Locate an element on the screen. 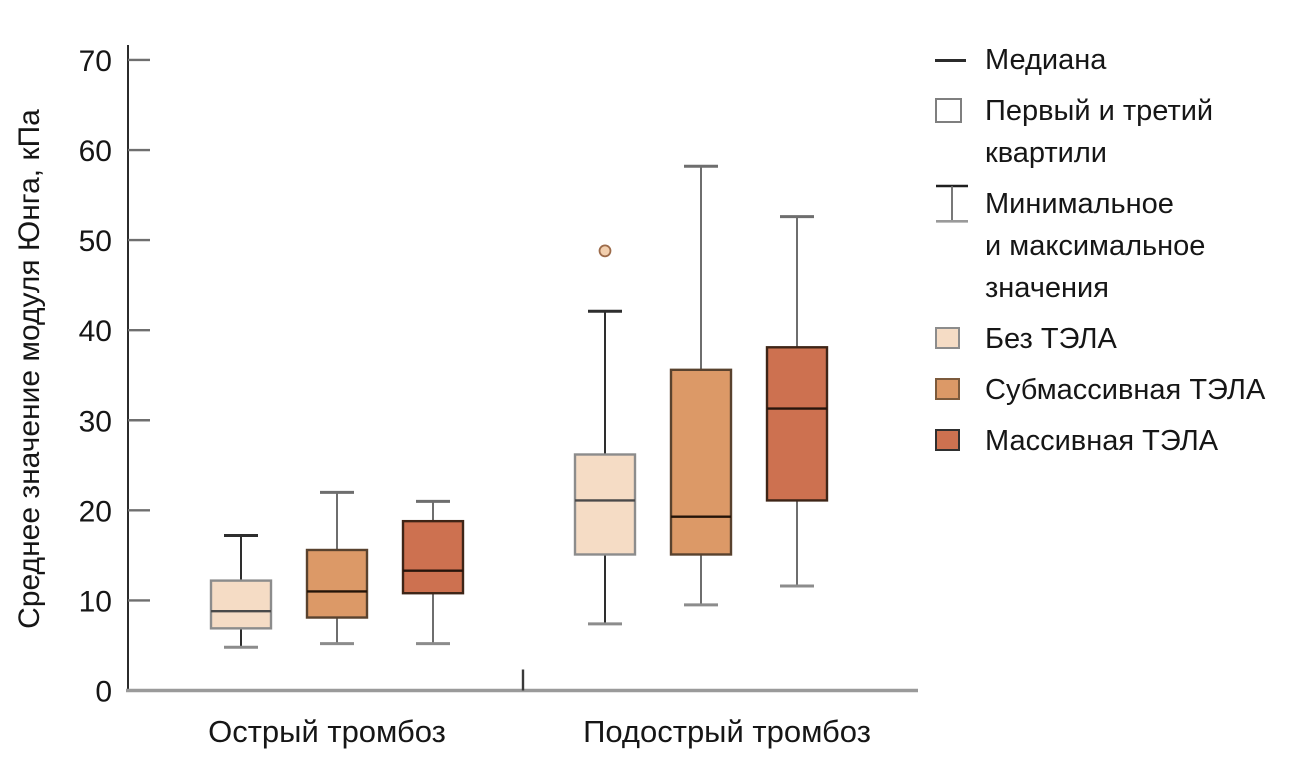  legend-item-quartiles: Первый и третий квартили is located at coordinates (1122, 132).